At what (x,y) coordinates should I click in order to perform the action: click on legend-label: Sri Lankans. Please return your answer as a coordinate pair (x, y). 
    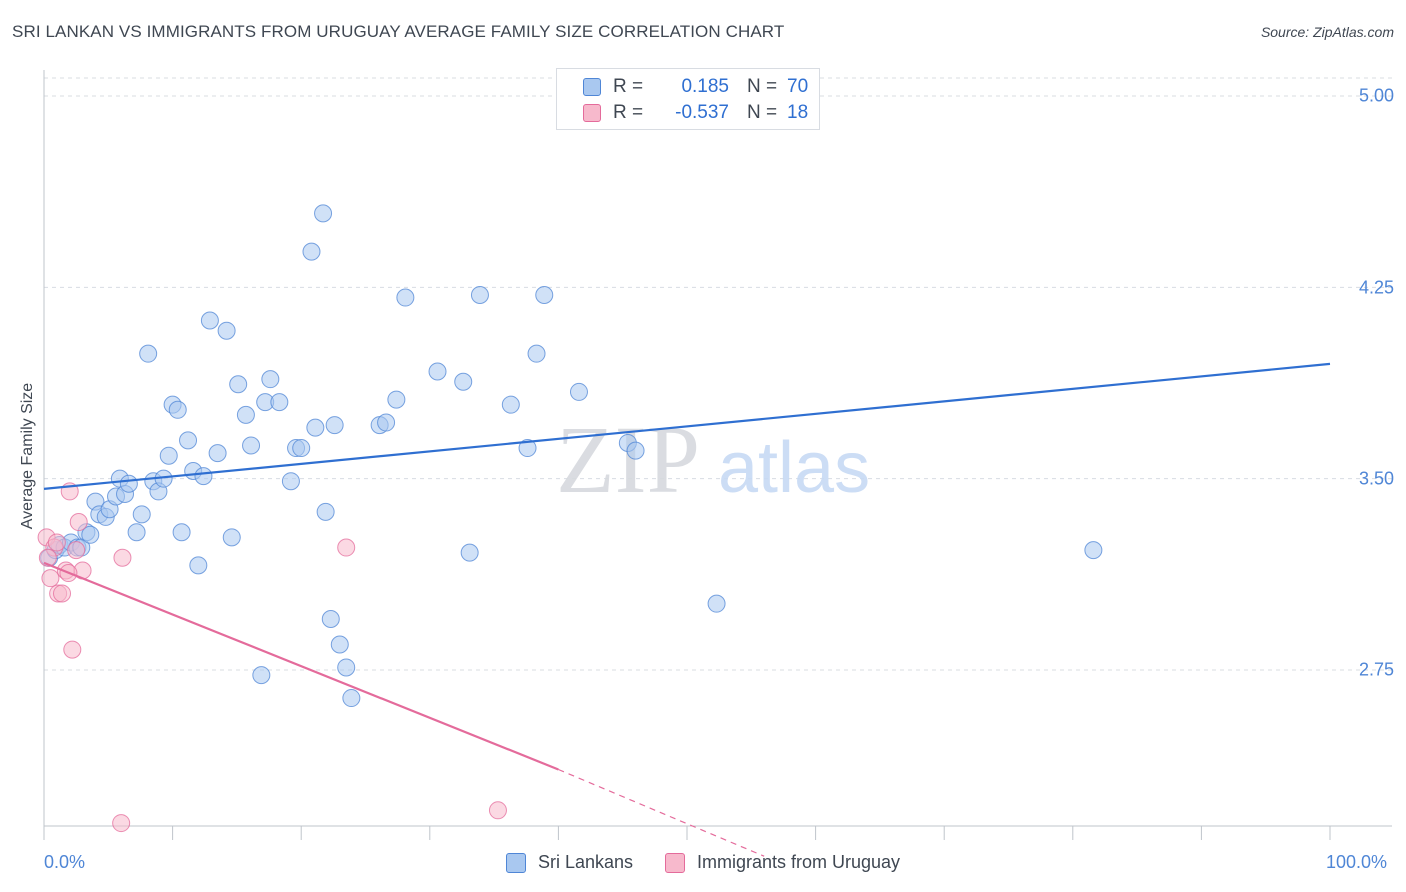
    Looking at the image, I should click on (585, 862).